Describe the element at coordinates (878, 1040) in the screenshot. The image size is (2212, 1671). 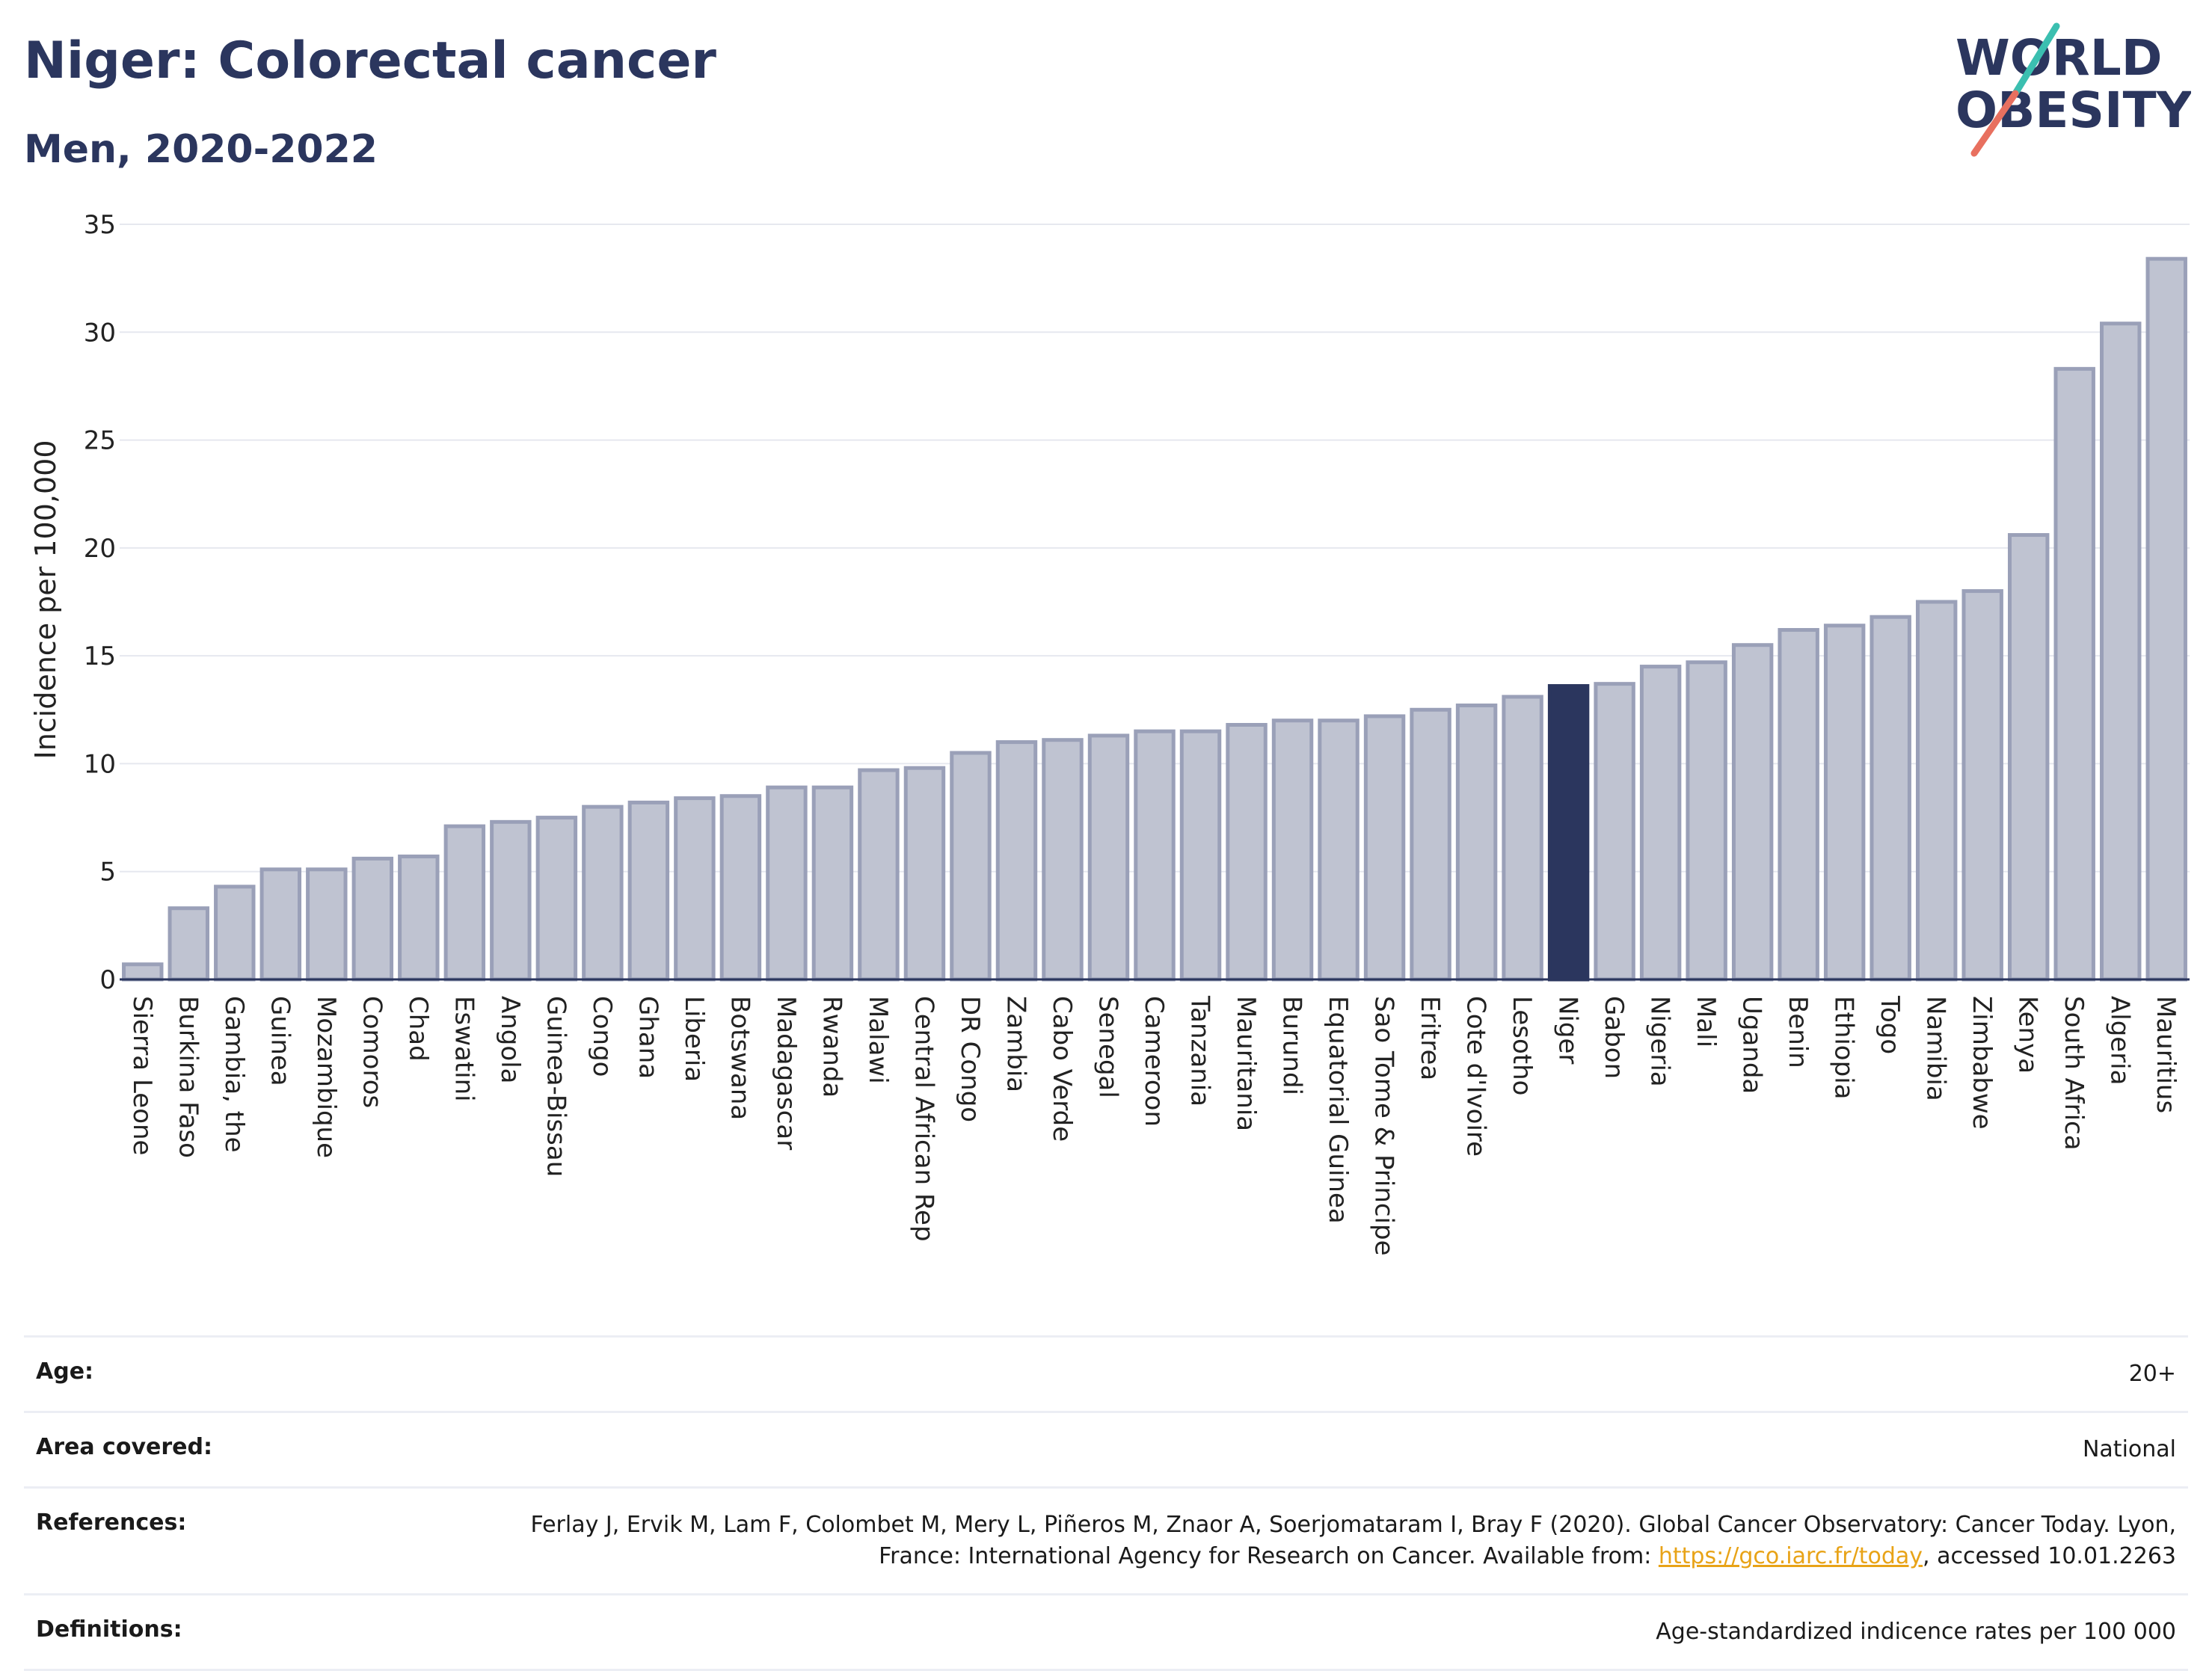
I see `x-tick-label: Malawi` at that location.